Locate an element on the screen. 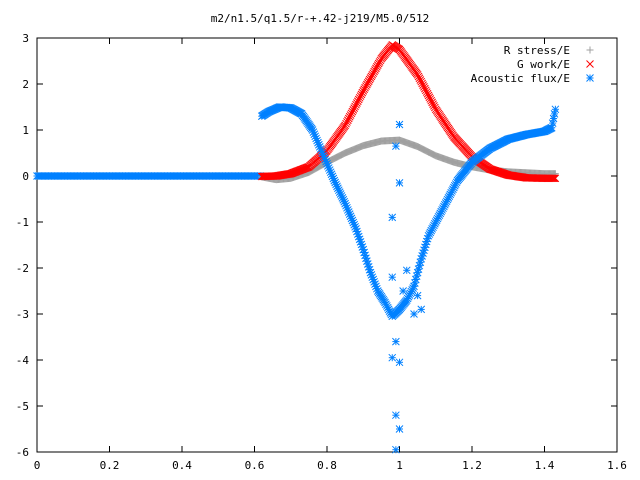 The width and height of the screenshot is (640, 480). y-tick-label: -6 is located at coordinates (22, 452).